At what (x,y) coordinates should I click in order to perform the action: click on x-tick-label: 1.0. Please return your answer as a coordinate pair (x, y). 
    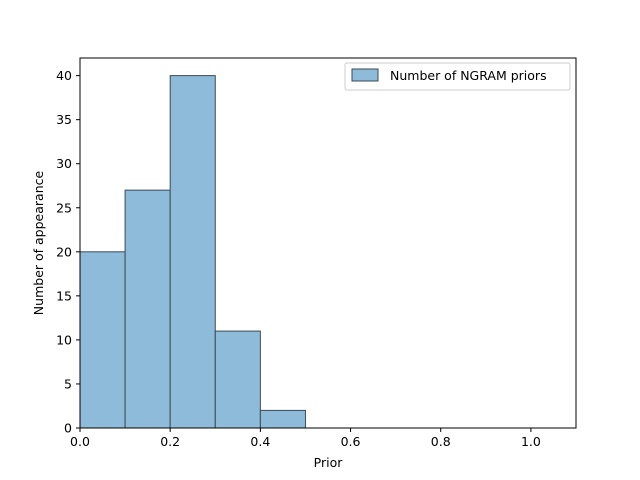
    Looking at the image, I should click on (531, 441).